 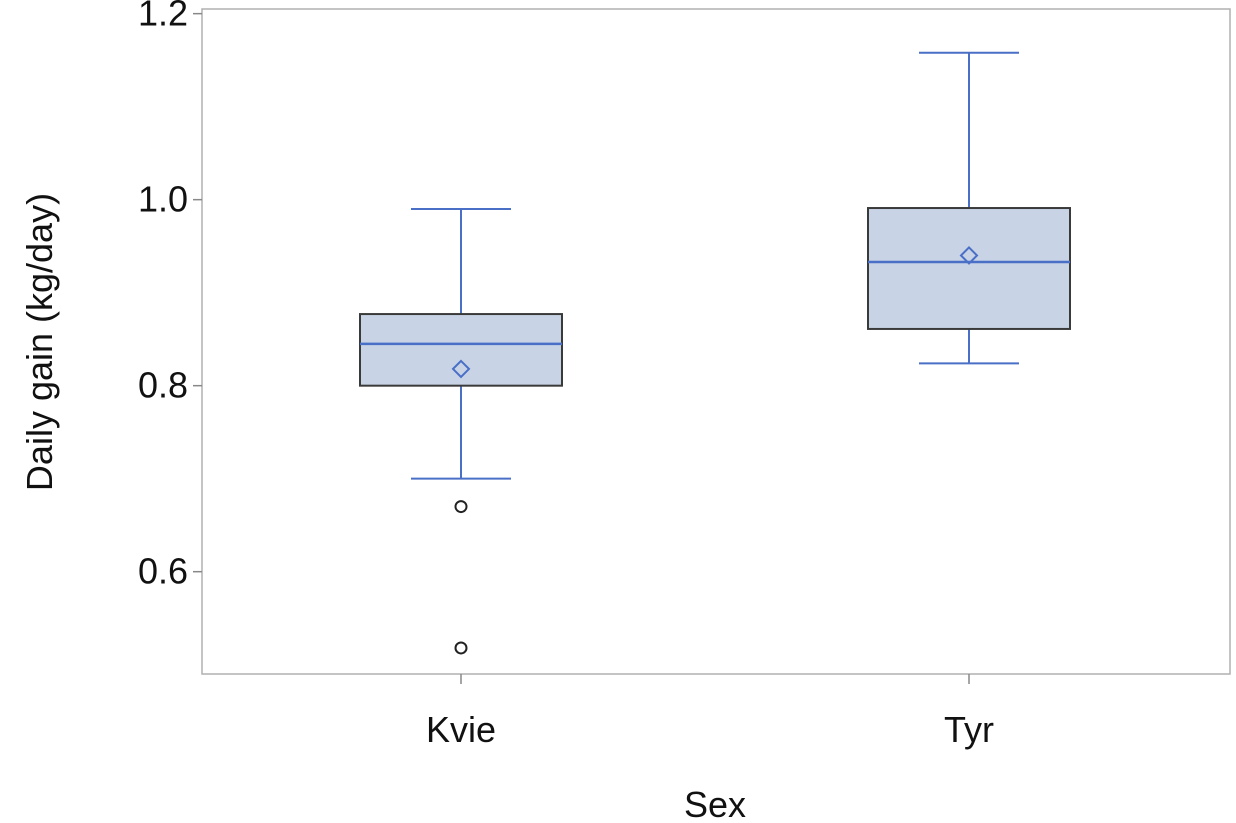 What do you see at coordinates (163, 571) in the screenshot?
I see `y-tick-label: 0.6` at bounding box center [163, 571].